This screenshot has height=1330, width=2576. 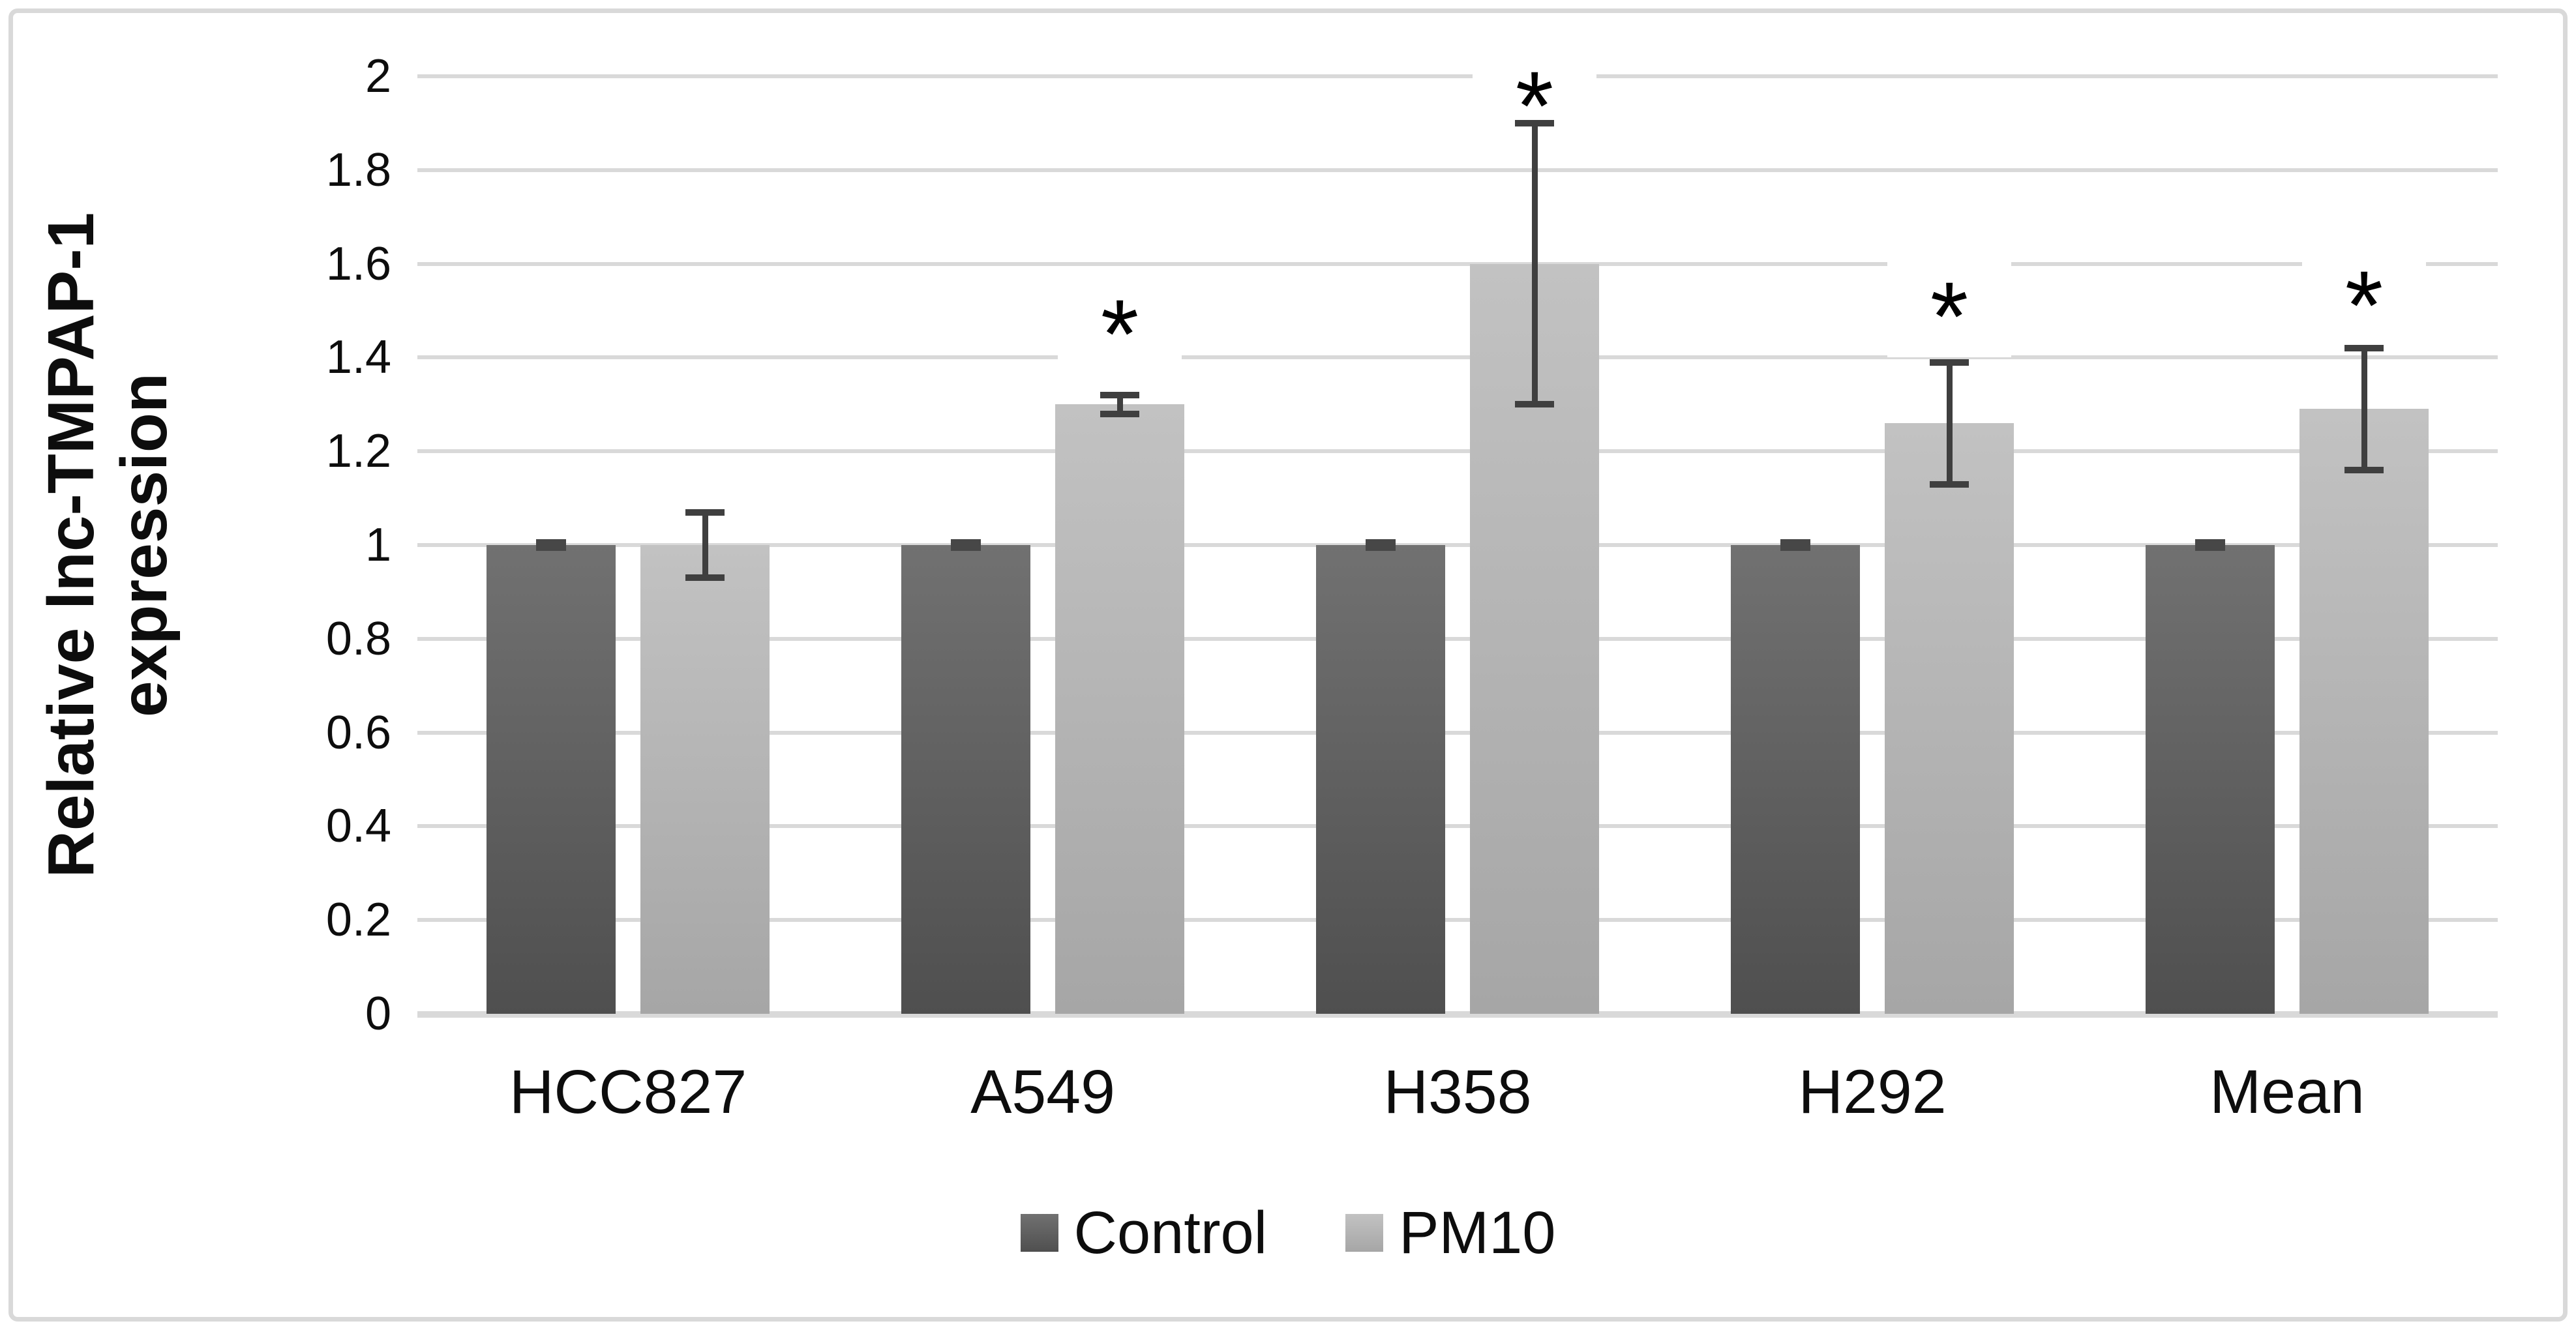 What do you see at coordinates (358, 263) in the screenshot?
I see `y-axis-tick-label: 1.6` at bounding box center [358, 263].